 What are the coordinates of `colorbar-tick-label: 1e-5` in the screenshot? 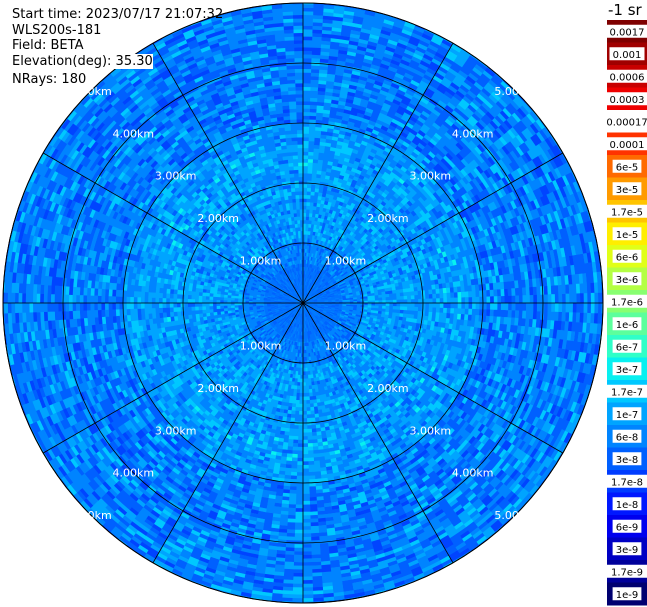 It's located at (627, 235).